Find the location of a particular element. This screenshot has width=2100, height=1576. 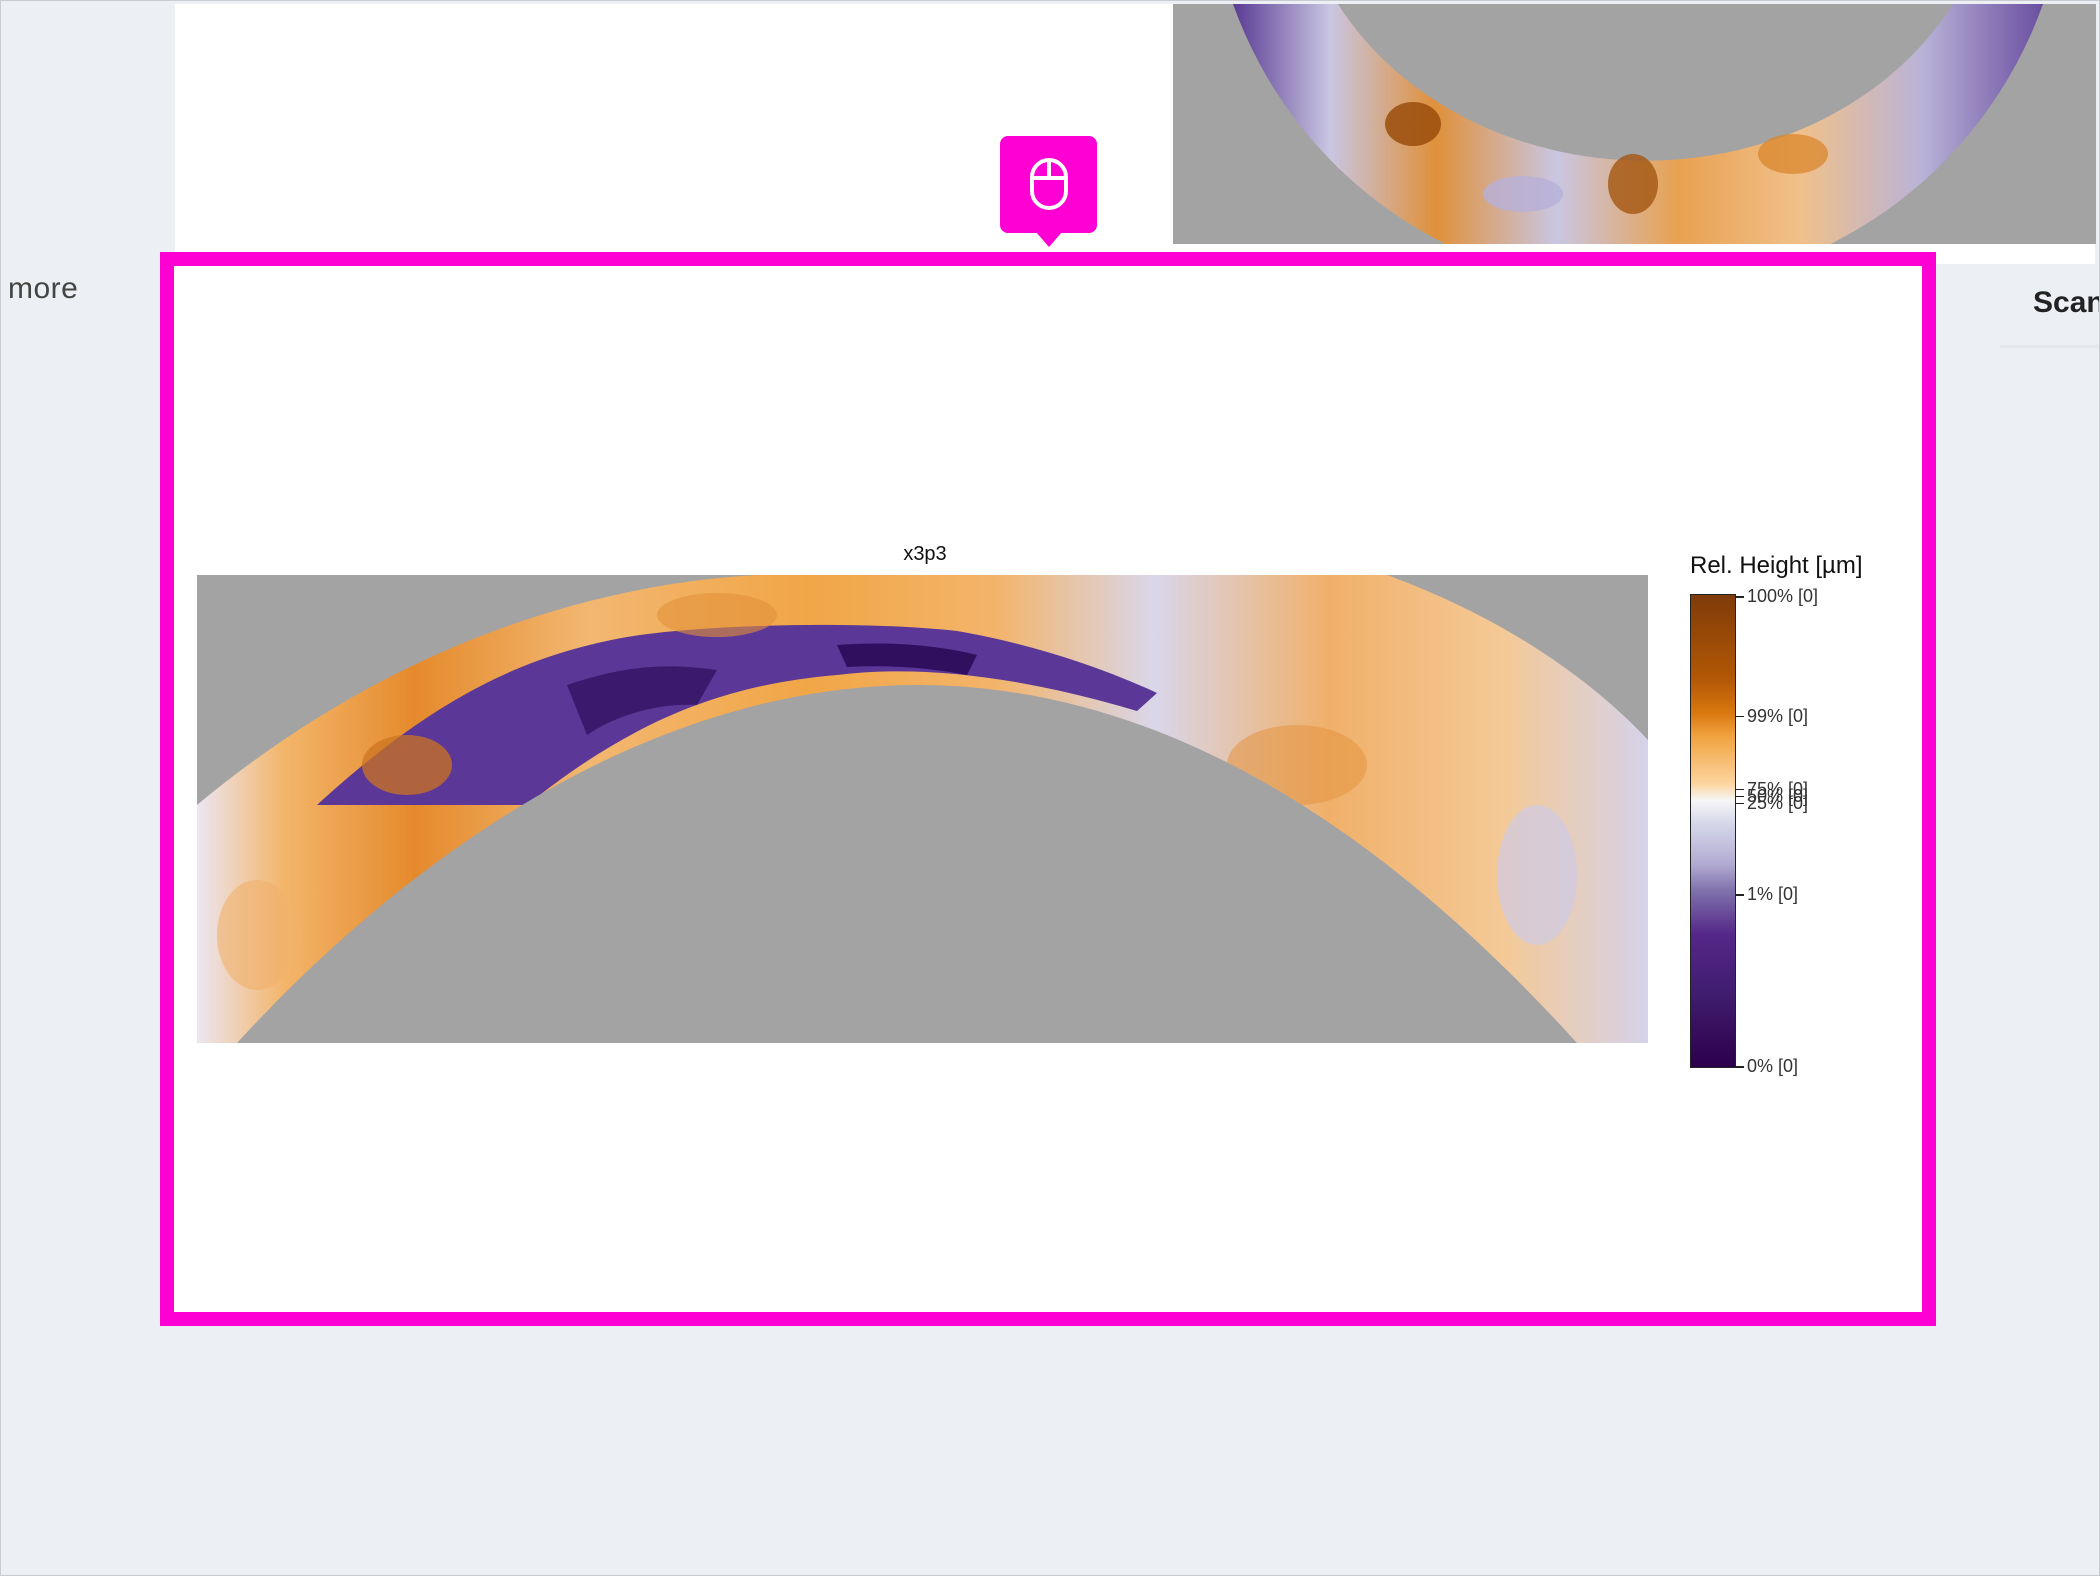

legend-title: Rel. Height [µm] is located at coordinates (1776, 565).